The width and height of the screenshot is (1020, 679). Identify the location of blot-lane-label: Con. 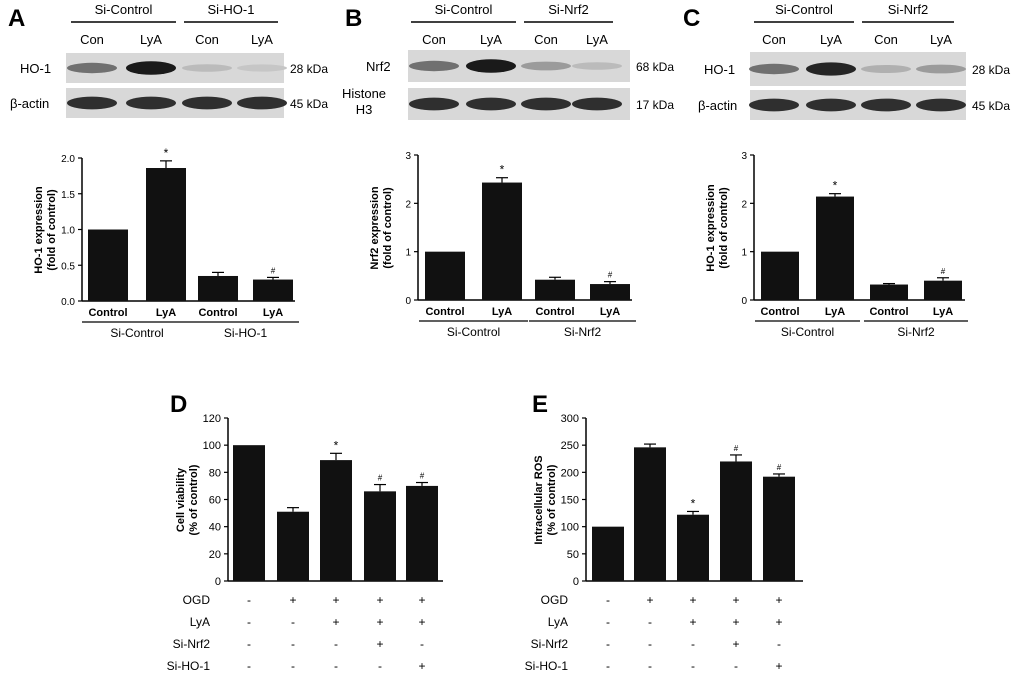
(207, 39).